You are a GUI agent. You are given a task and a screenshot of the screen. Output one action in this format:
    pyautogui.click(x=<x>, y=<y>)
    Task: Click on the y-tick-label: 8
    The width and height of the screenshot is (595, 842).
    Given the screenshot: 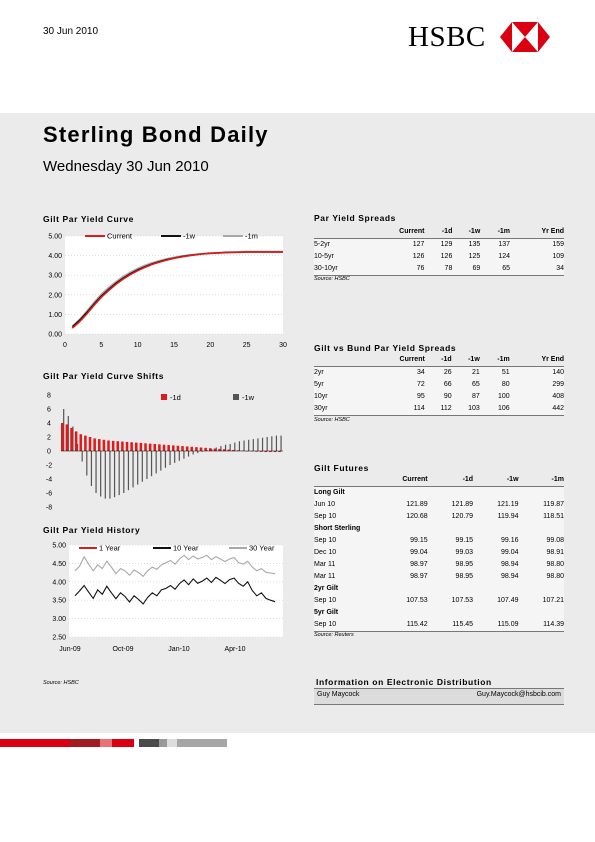 What is the action you would take?
    pyautogui.click(x=49, y=396)
    